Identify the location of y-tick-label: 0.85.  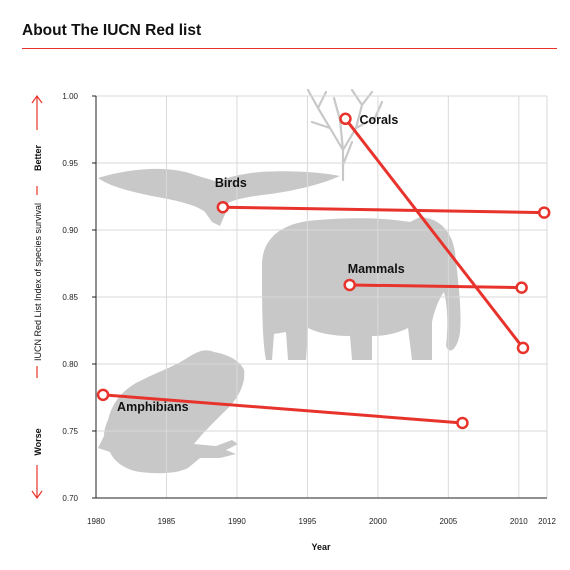
(70, 297).